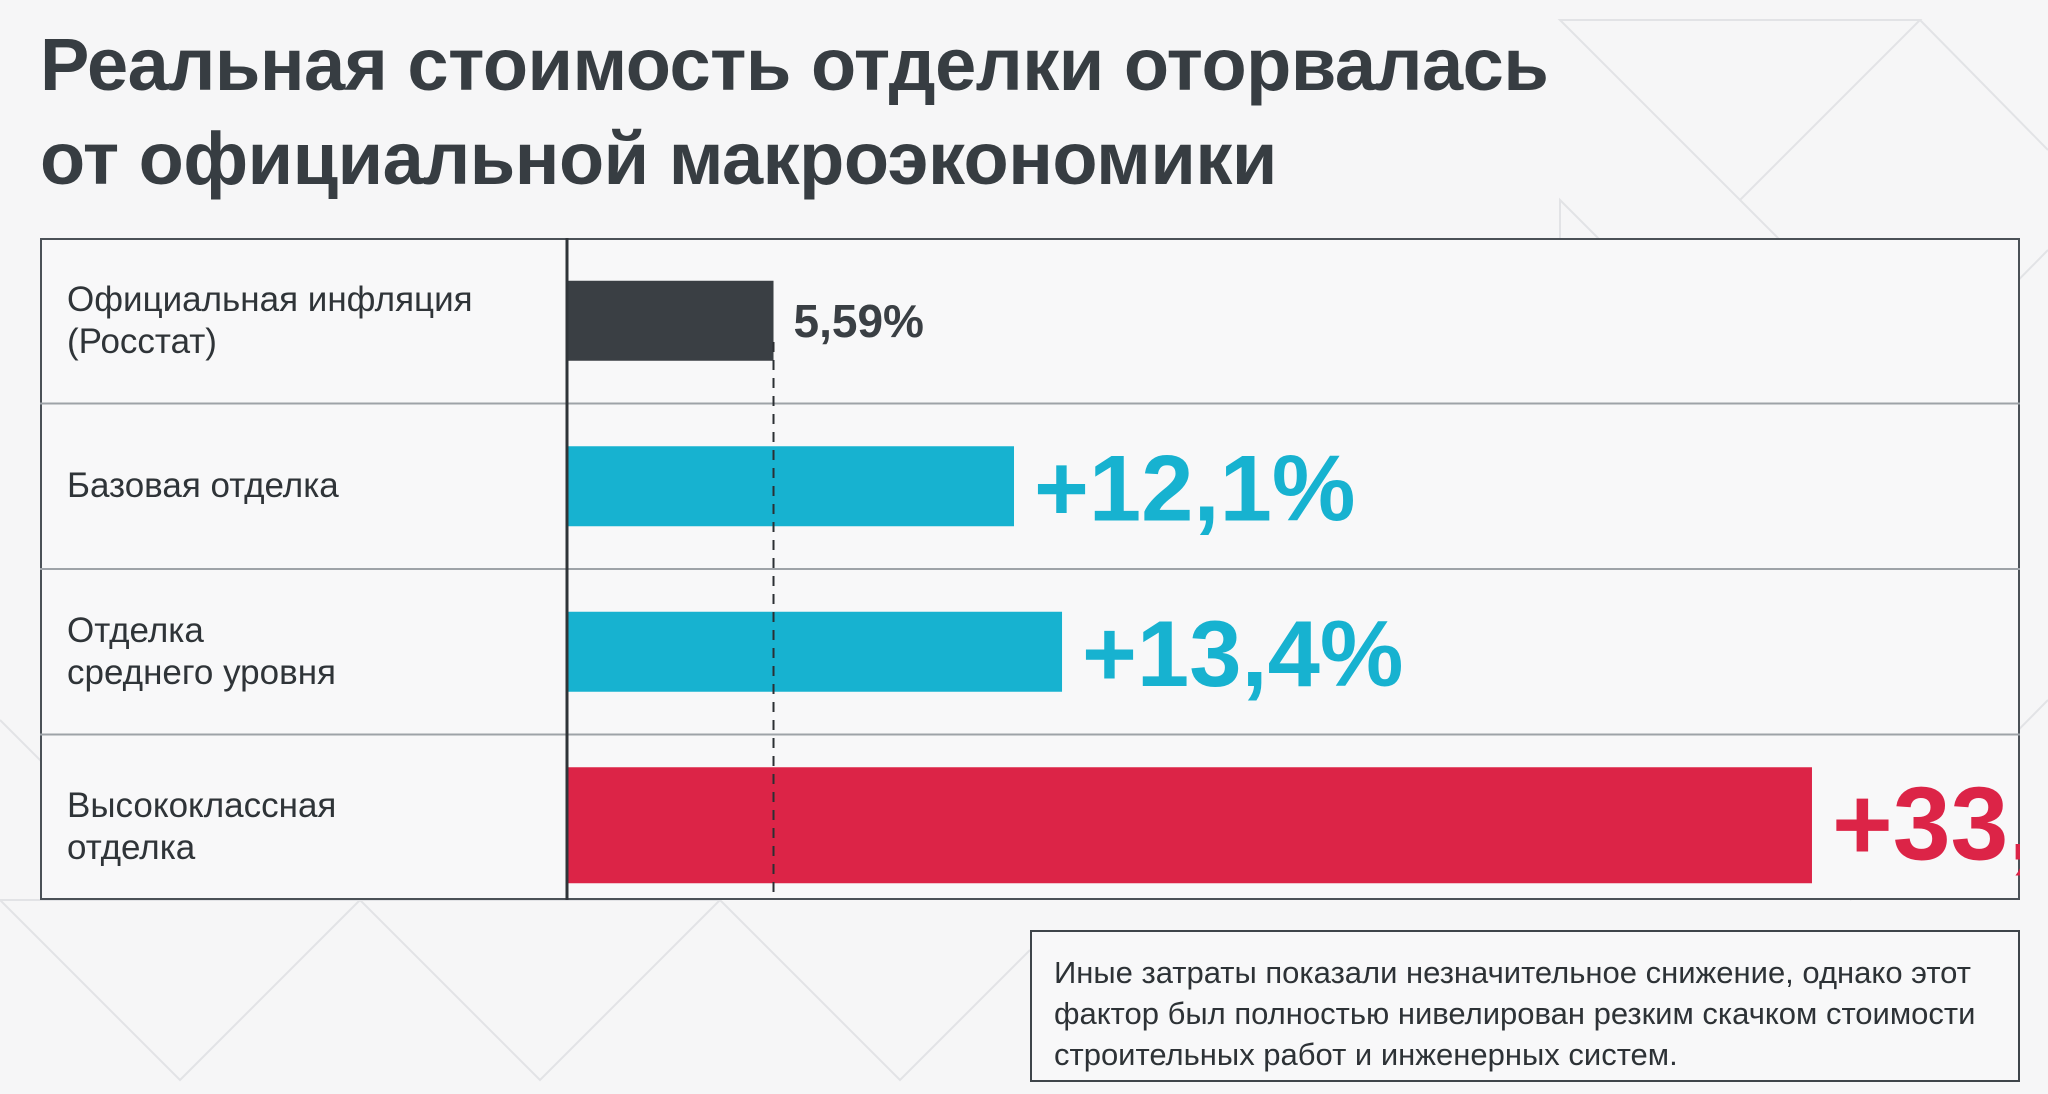 Image resolution: width=2048 pixels, height=1094 pixels. Describe the element at coordinates (202, 827) in the screenshot. I see `category-label-4: Высококлассная отделка` at that location.